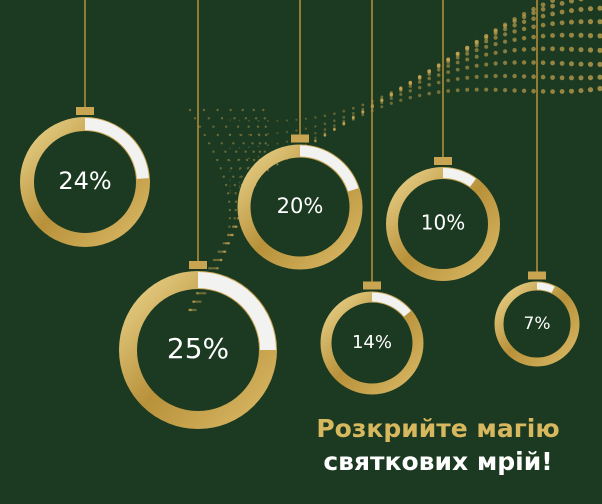 The width and height of the screenshot is (602, 504). I want to click on value-label: 25%, so click(198, 348).